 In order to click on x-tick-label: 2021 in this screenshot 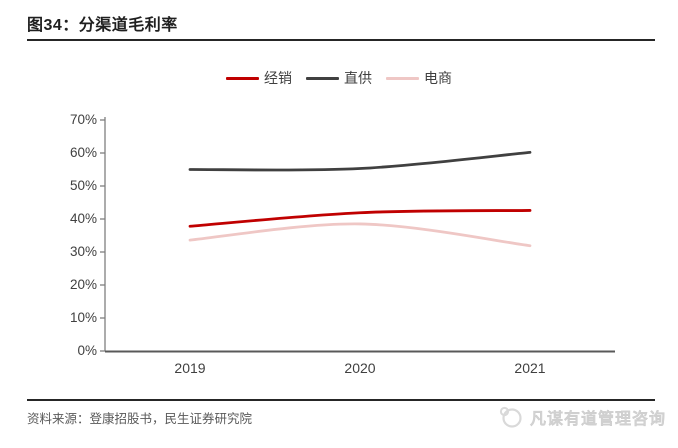, I will do `click(530, 368)`.